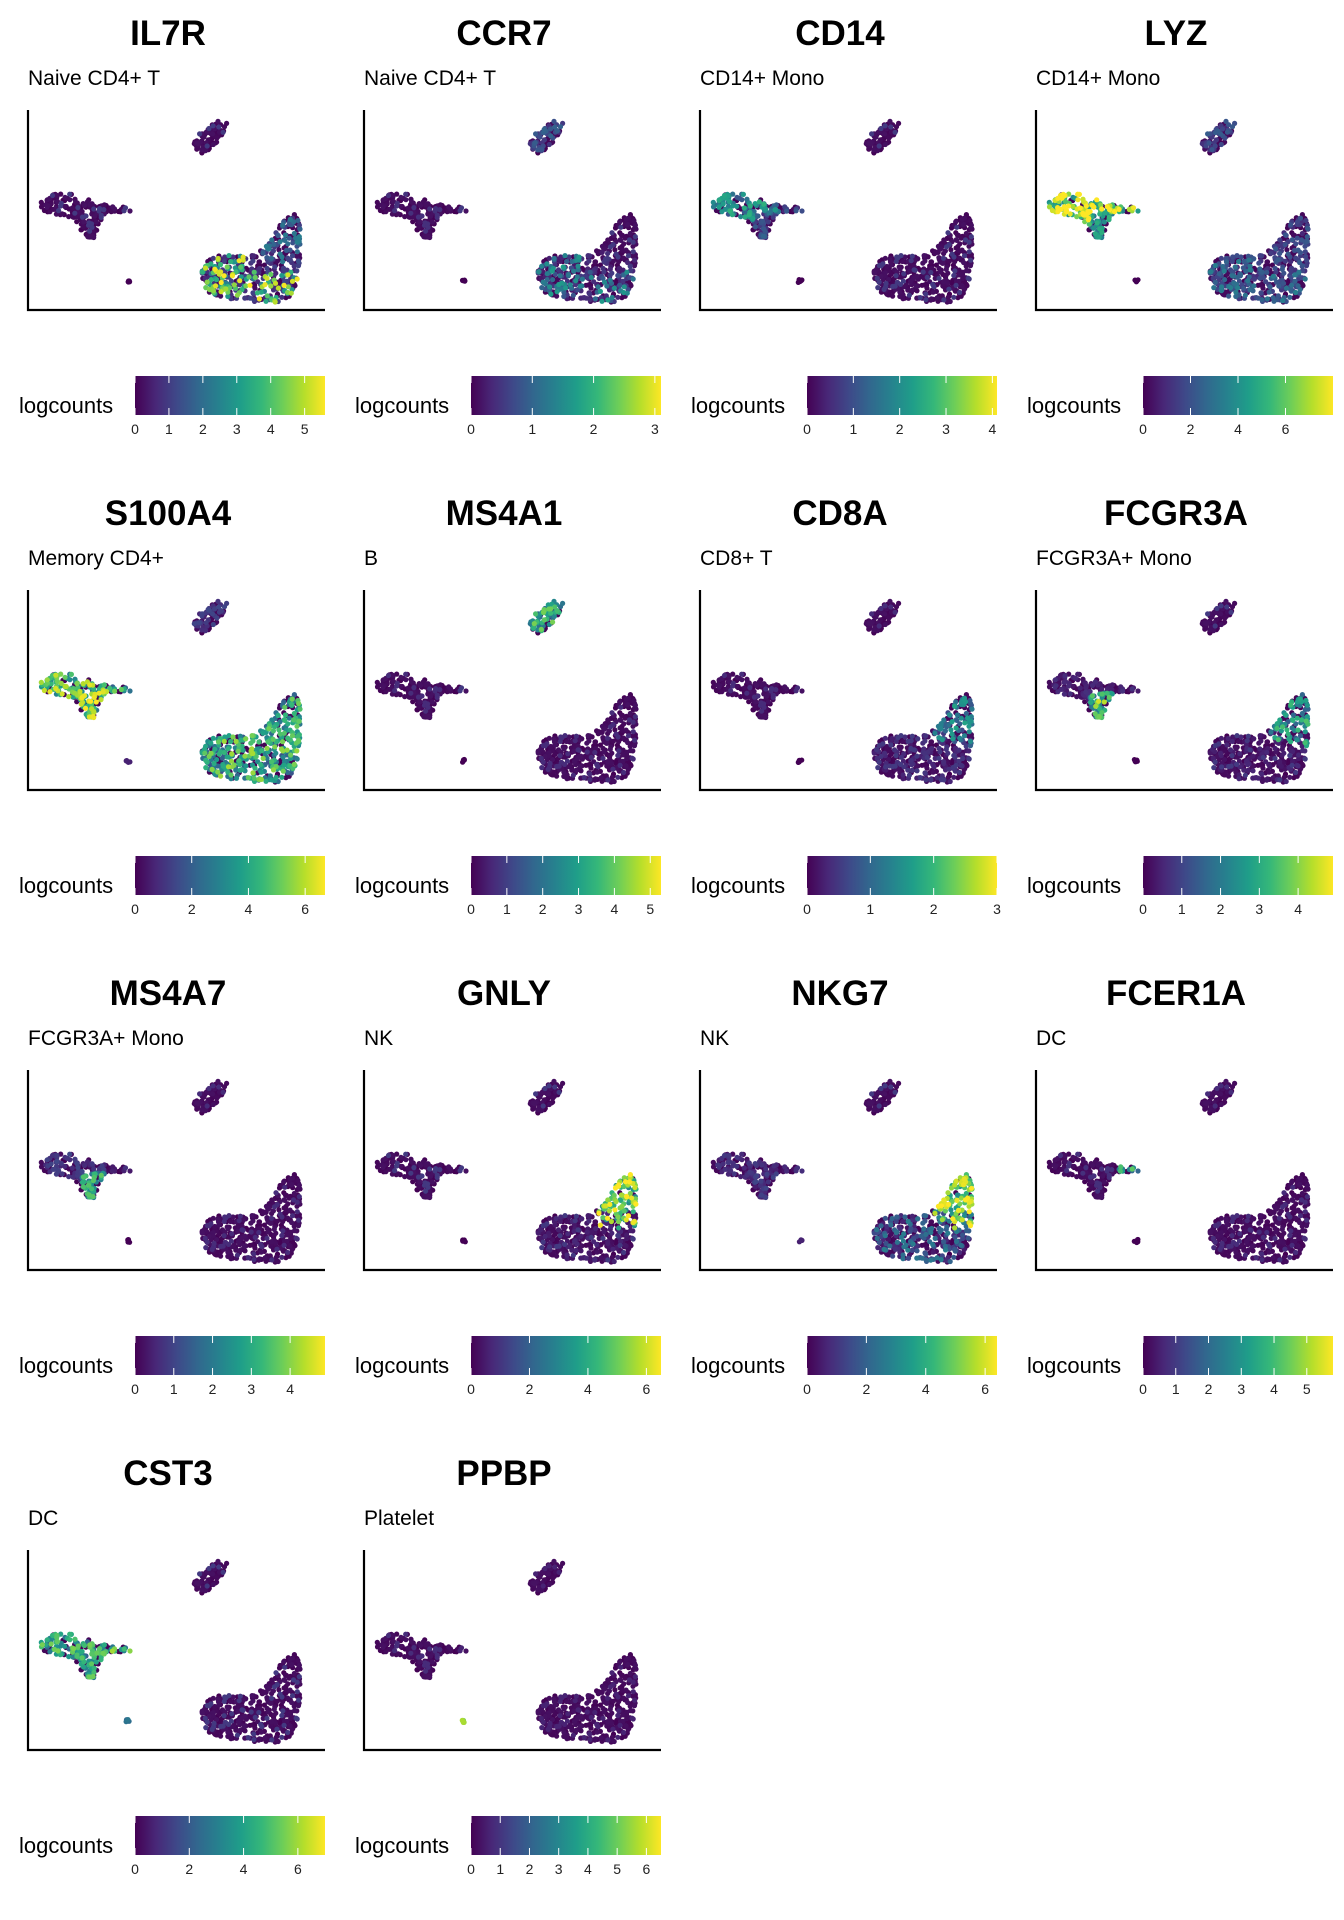 This screenshot has height=1920, width=1344. What do you see at coordinates (847, 691) in the screenshot?
I see `umap-scatter` at bounding box center [847, 691].